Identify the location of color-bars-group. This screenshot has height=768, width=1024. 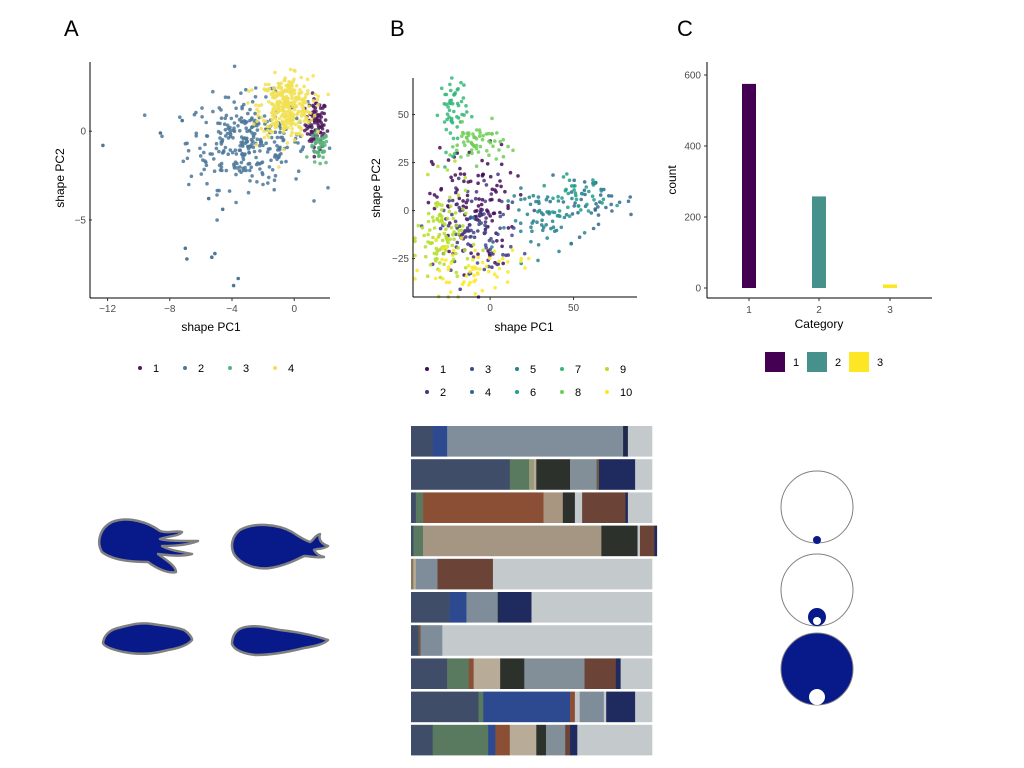
(534, 591).